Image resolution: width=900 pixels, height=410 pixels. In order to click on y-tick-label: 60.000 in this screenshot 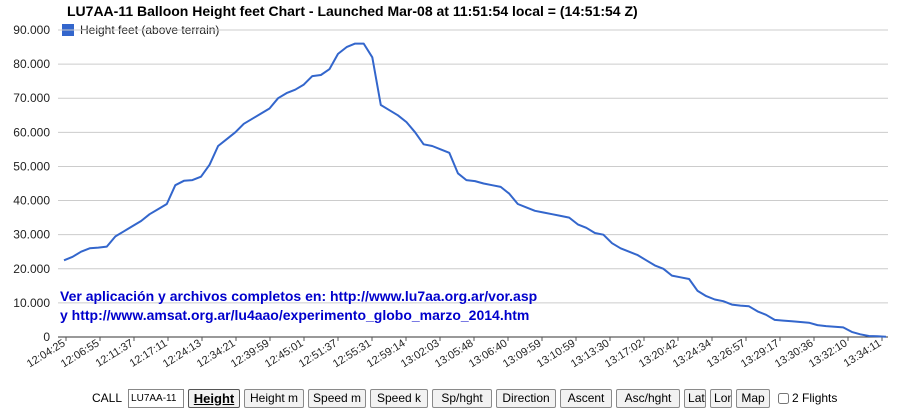, I will do `click(31, 132)`.